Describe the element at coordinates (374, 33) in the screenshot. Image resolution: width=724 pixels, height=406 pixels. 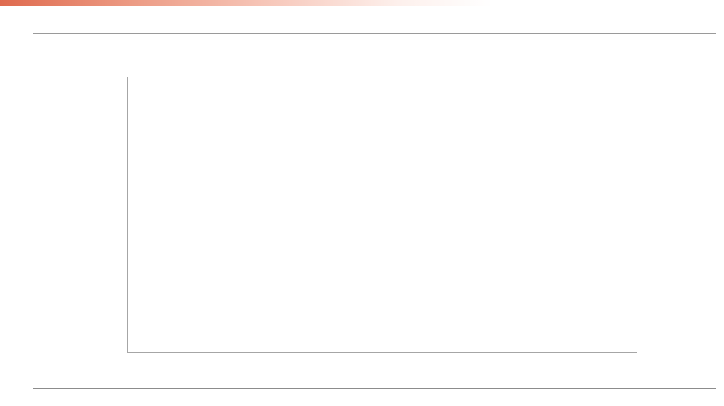
I see `title-divider` at that location.